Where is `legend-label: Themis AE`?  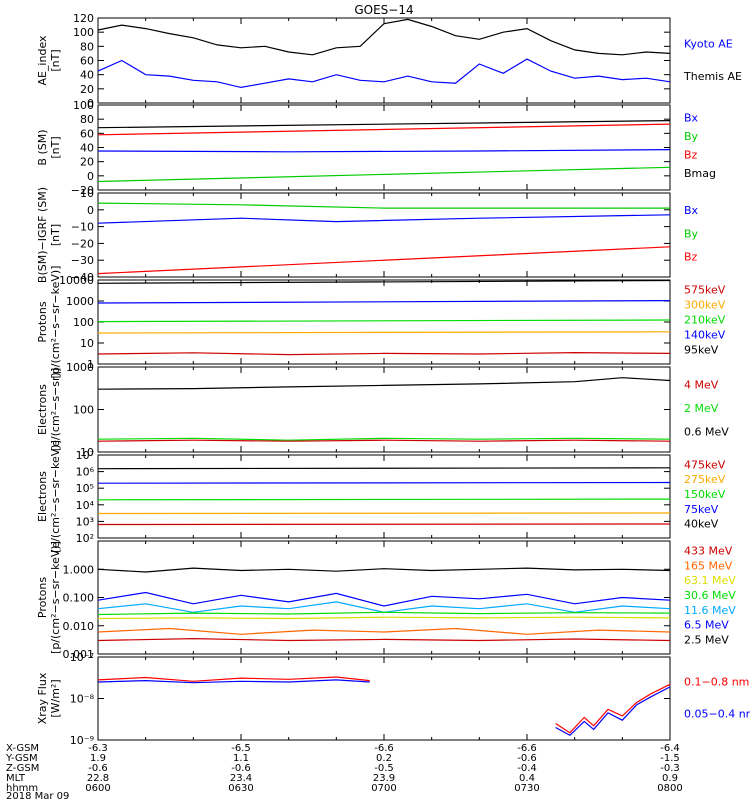
legend-label: Themis AE is located at coordinates (712, 76).